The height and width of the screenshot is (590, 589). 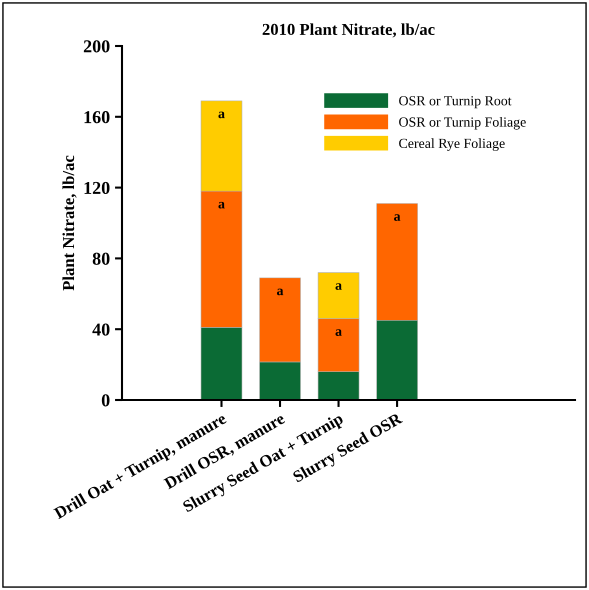 I want to click on legend-label: OSR or Turnip Root, so click(x=455, y=102).